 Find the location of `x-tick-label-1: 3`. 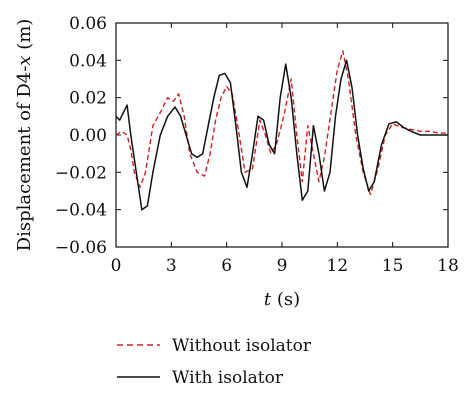

x-tick-label-1: 3 is located at coordinates (171, 266).